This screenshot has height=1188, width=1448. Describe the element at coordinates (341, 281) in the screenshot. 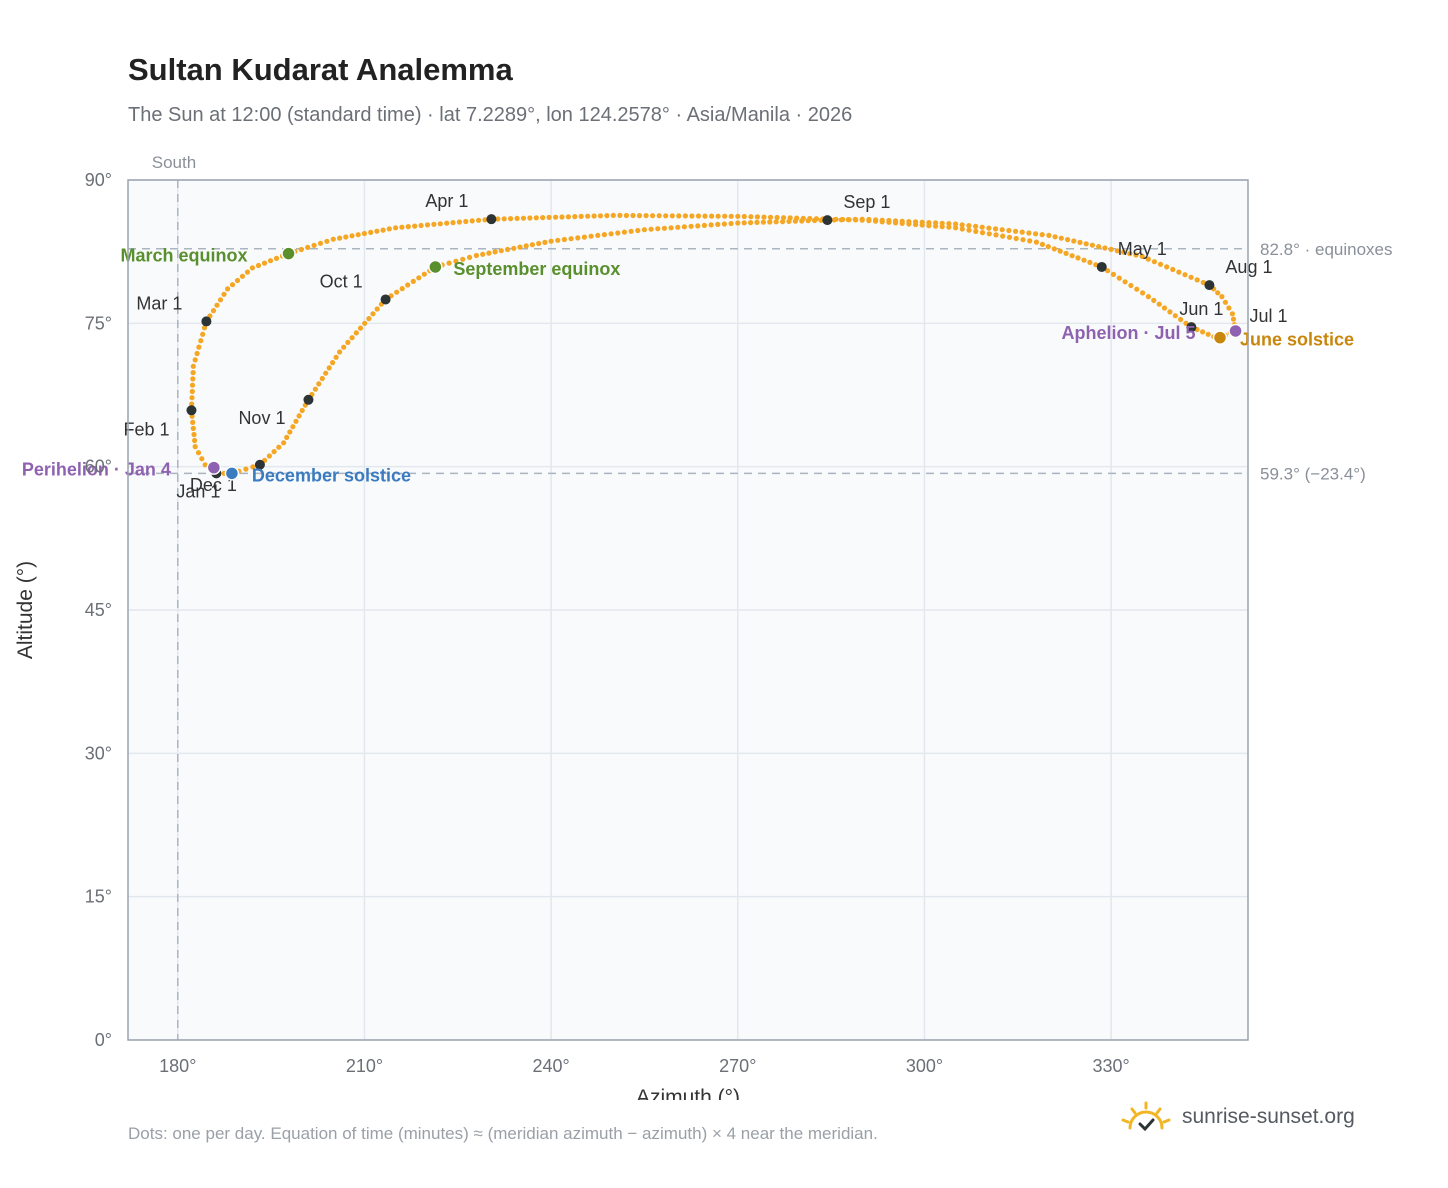

I see `month-label: Oct 1` at that location.